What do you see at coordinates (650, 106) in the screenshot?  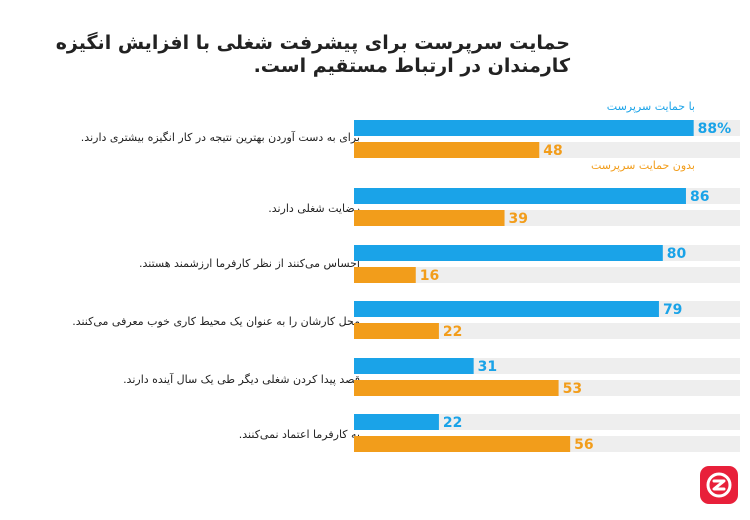 I see `legend-with-supervisor-support: با حمایت سرپرست` at bounding box center [650, 106].